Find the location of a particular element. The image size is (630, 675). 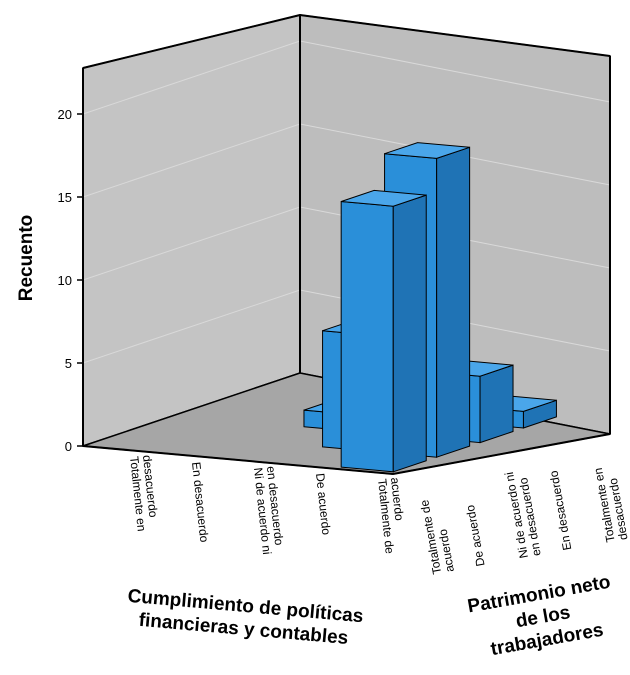

y-tick-label: 0 is located at coordinates (68, 446).